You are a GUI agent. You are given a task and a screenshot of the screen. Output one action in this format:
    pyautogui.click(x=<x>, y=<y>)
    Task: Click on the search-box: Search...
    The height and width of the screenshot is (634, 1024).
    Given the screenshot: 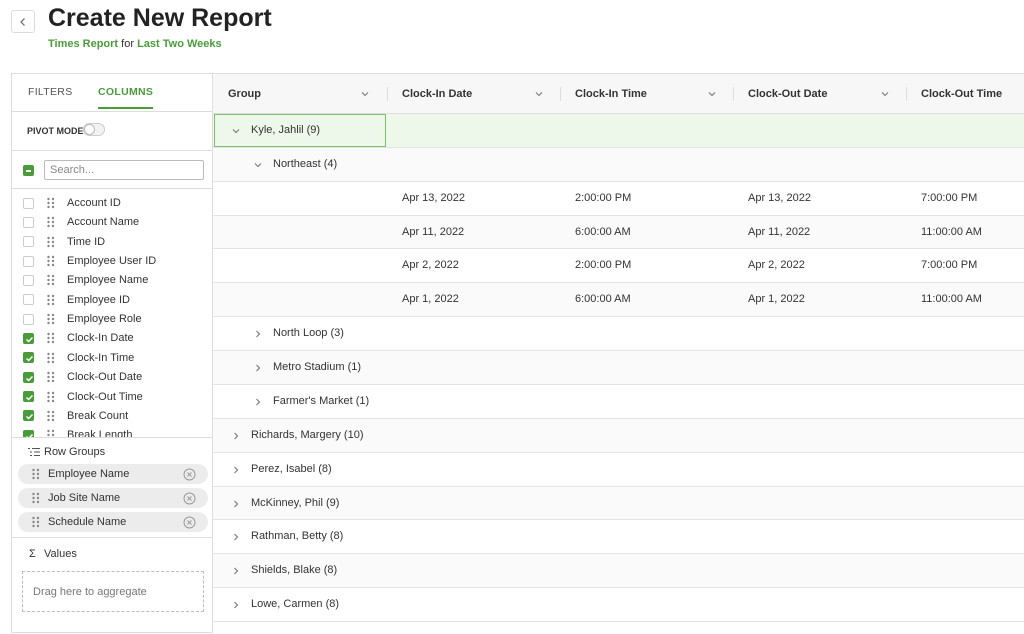 What is the action you would take?
    pyautogui.click(x=124, y=170)
    